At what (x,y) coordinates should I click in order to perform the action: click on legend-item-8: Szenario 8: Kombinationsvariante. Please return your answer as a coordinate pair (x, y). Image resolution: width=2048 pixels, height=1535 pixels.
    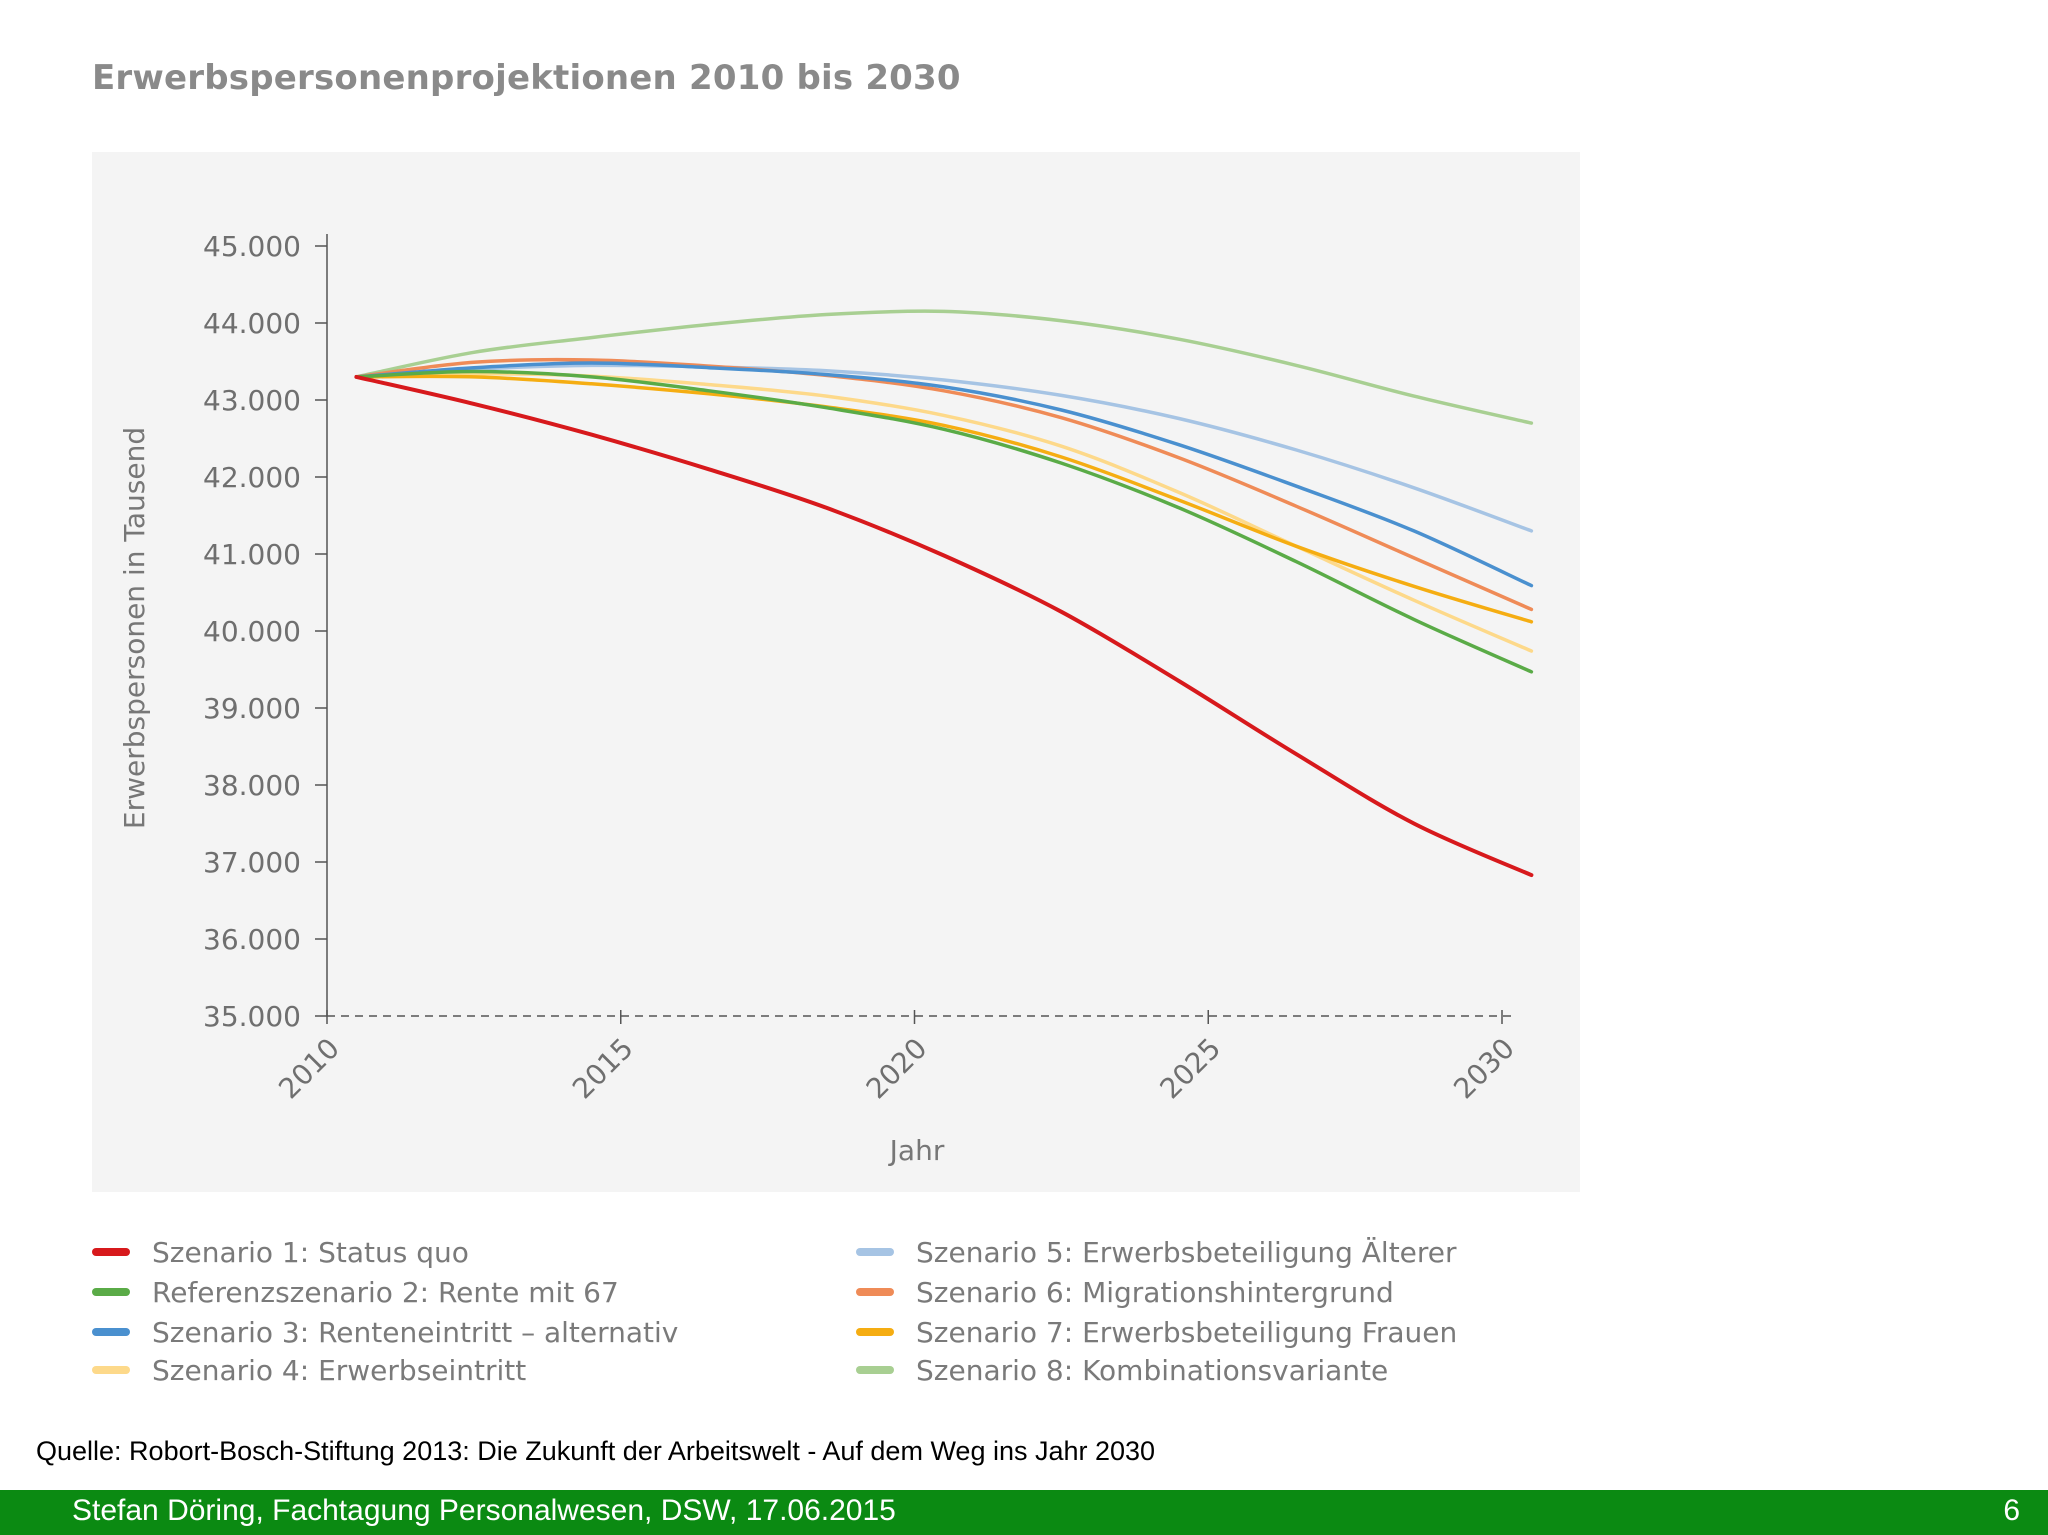
    Looking at the image, I should click on (1122, 1370).